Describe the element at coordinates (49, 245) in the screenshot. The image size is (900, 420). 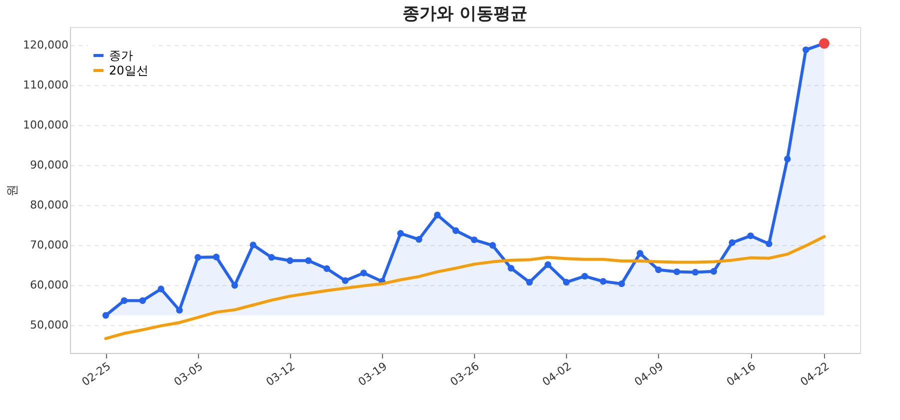
I see `y-tick-label: 70,000` at that location.